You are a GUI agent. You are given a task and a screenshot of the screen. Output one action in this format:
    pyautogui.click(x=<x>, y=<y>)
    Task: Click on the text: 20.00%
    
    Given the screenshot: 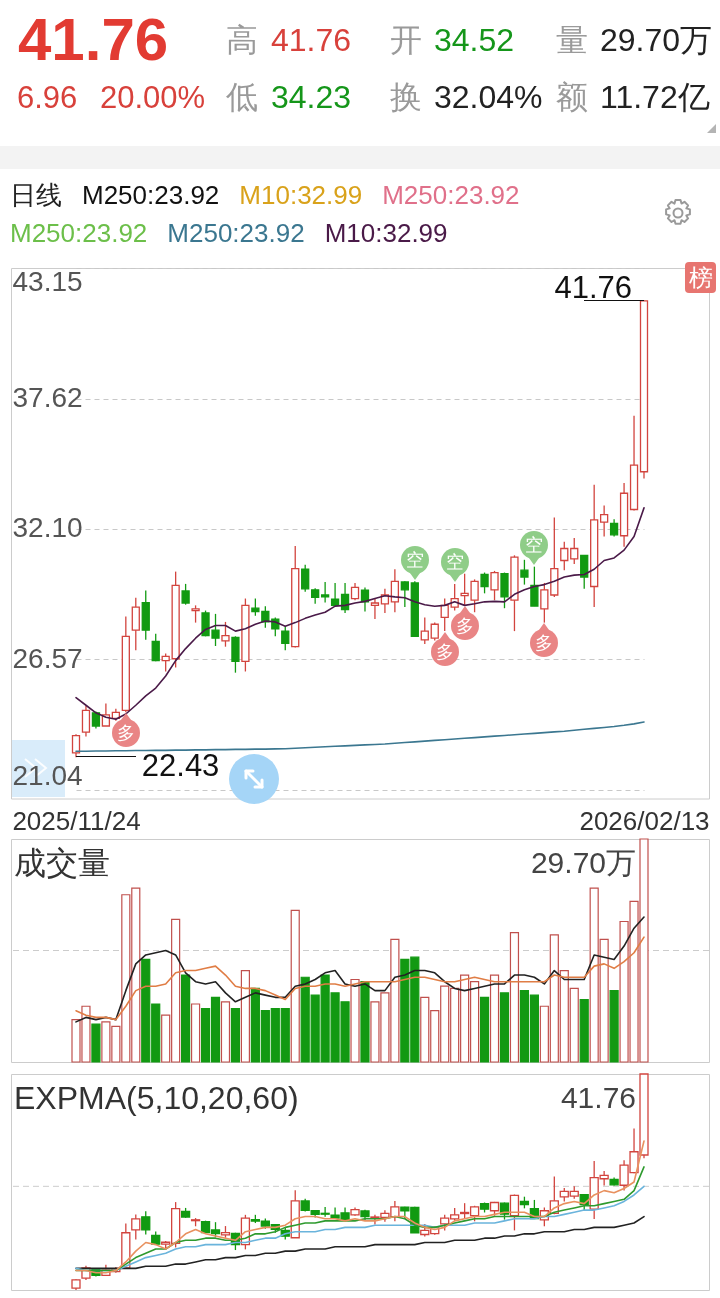 What is the action you would take?
    pyautogui.click(x=153, y=97)
    